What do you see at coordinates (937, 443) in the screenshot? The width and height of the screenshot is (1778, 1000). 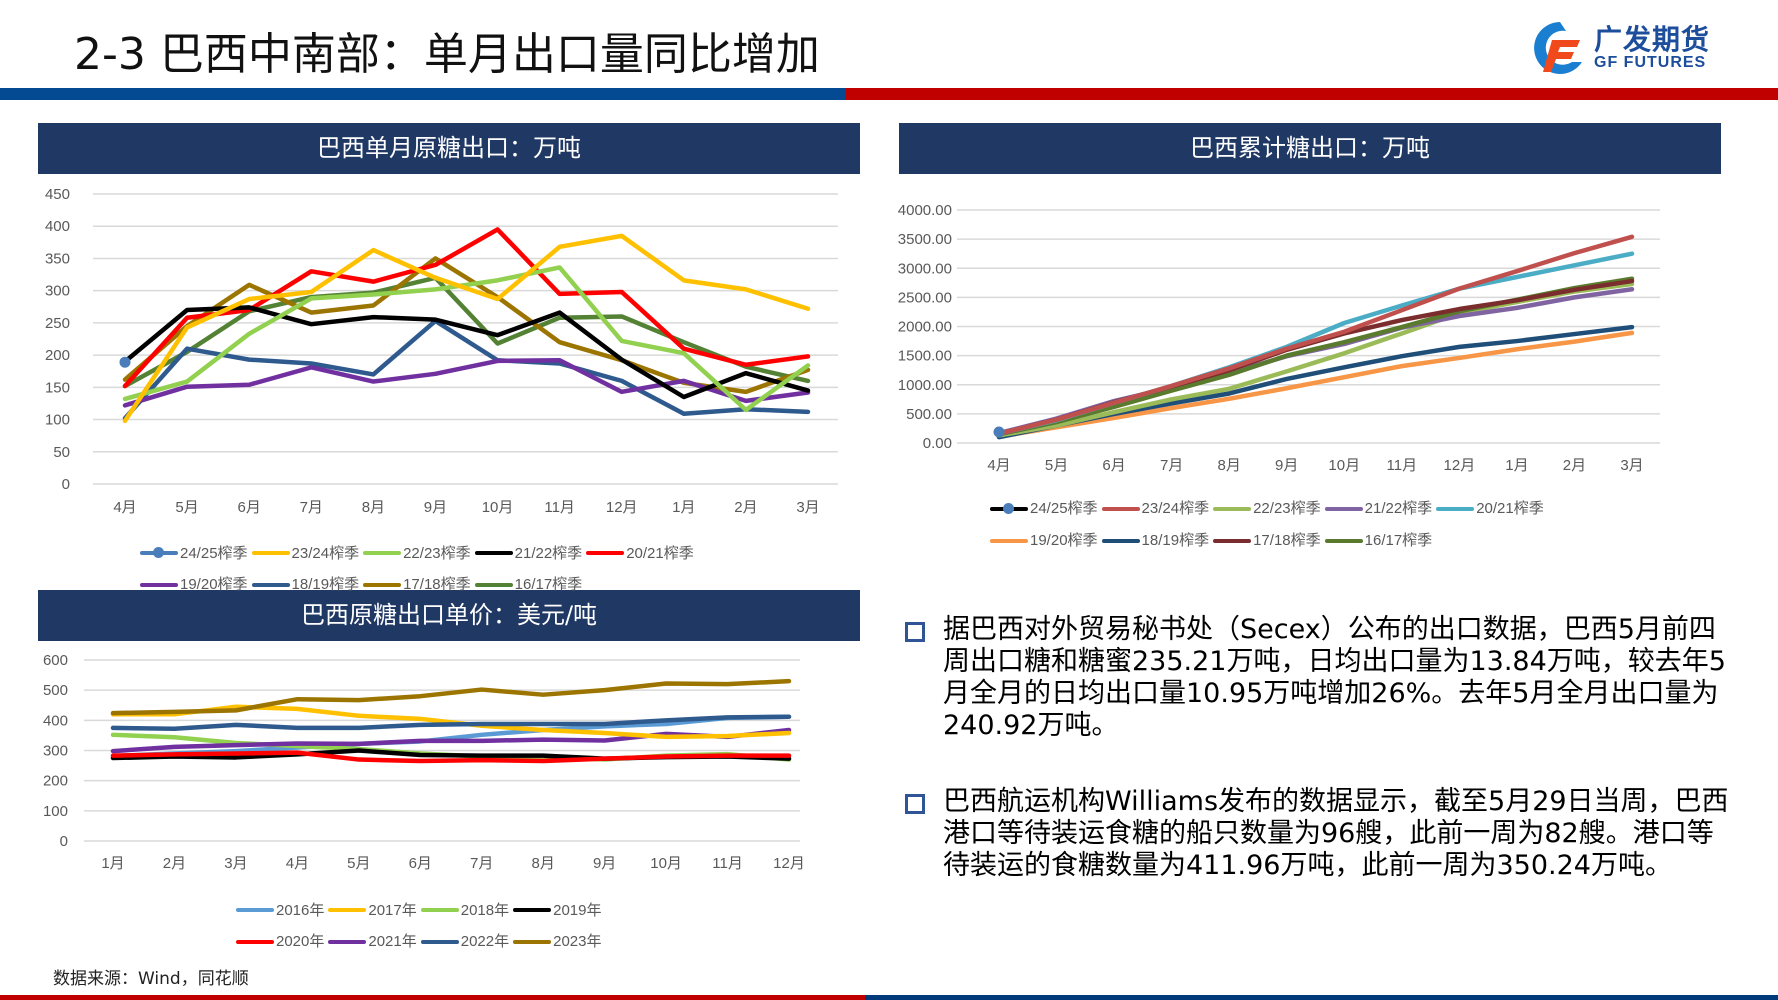 I see `y-tick-label: 0.00` at bounding box center [937, 443].